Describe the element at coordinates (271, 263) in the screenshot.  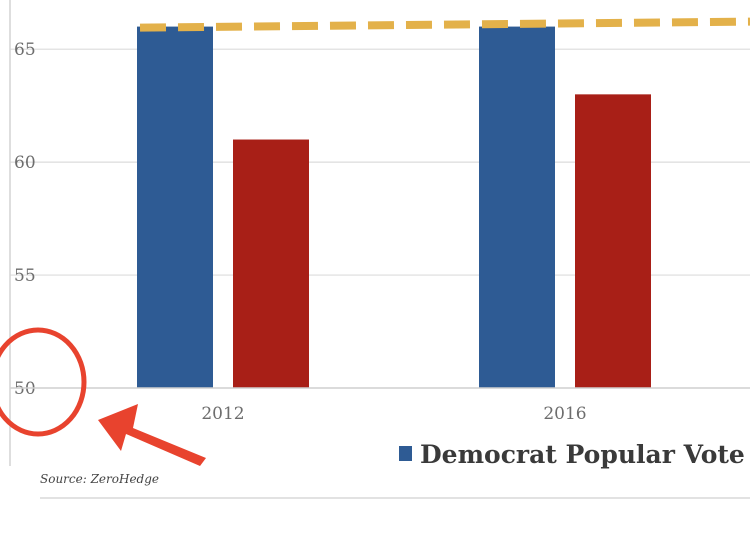
I see `bar-red-2012` at that location.